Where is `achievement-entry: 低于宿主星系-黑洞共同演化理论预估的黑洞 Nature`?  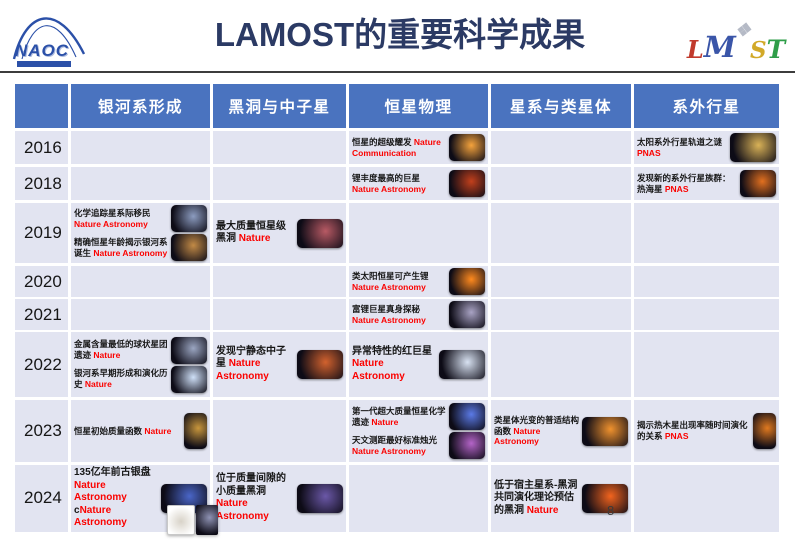
achievement-entry: 低于宿主星系-黑洞共同演化理论预估的黑洞 Nature is located at coordinates (561, 499).